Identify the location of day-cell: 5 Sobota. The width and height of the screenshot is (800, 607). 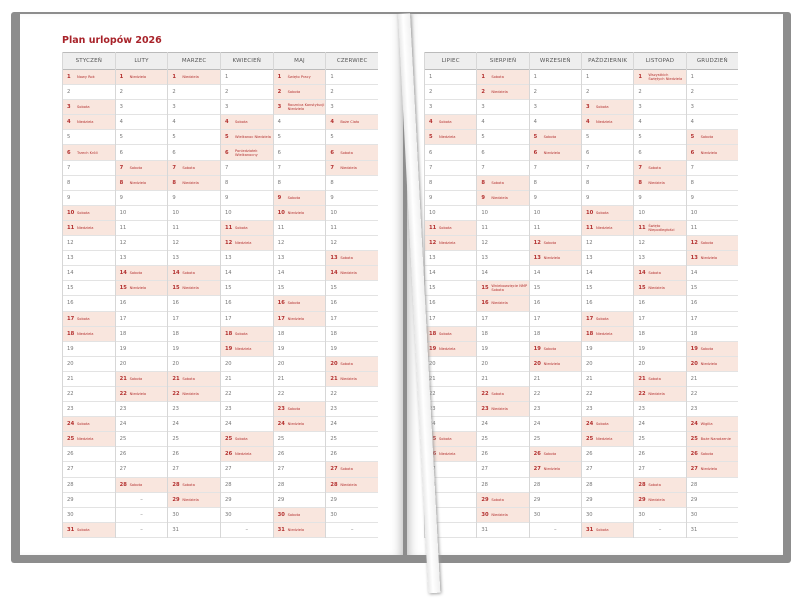
(555, 138).